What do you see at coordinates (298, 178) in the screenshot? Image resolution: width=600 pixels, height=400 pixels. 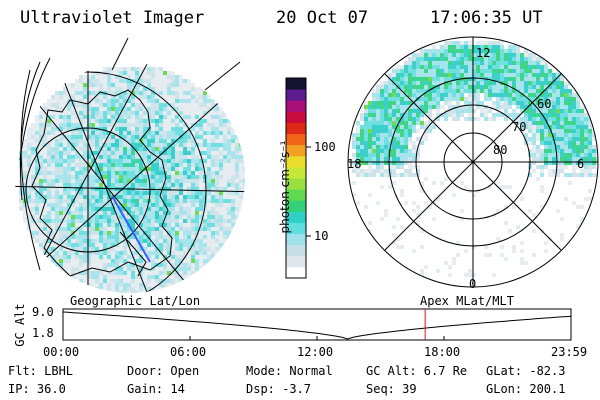 I see `colorbar` at bounding box center [298, 178].